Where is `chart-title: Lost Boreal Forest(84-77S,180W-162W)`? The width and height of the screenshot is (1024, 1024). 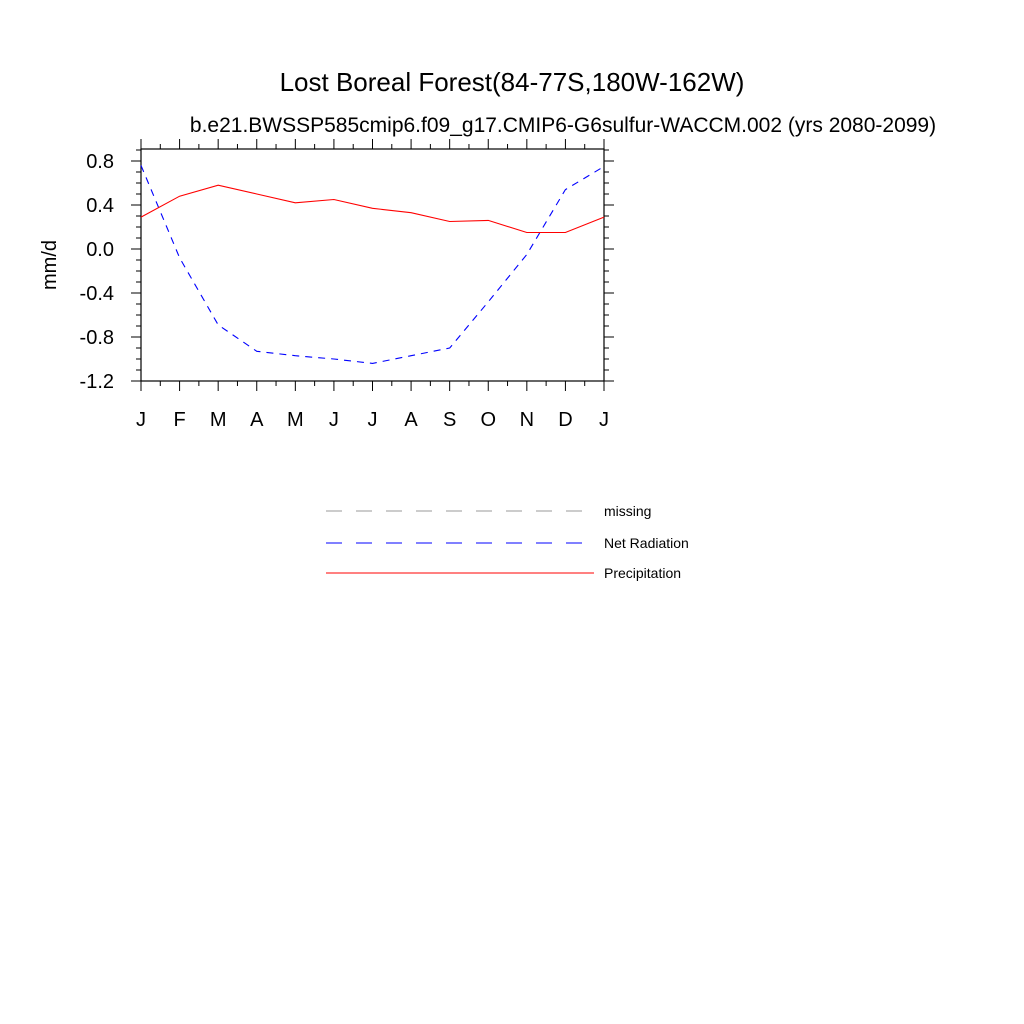 chart-title: Lost Boreal Forest(84-77S,180W-162W) is located at coordinates (512, 82).